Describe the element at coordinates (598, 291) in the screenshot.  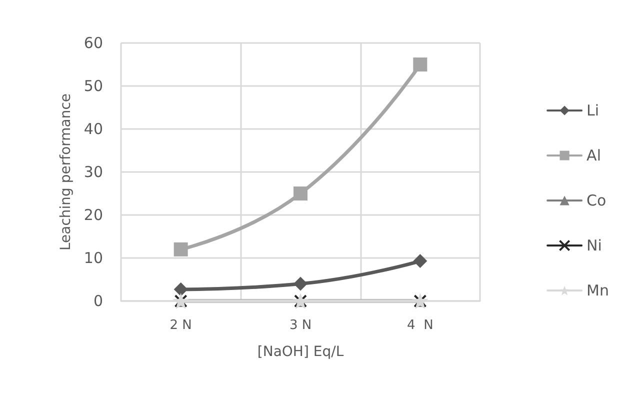
I see `legend-label: Mn` at that location.